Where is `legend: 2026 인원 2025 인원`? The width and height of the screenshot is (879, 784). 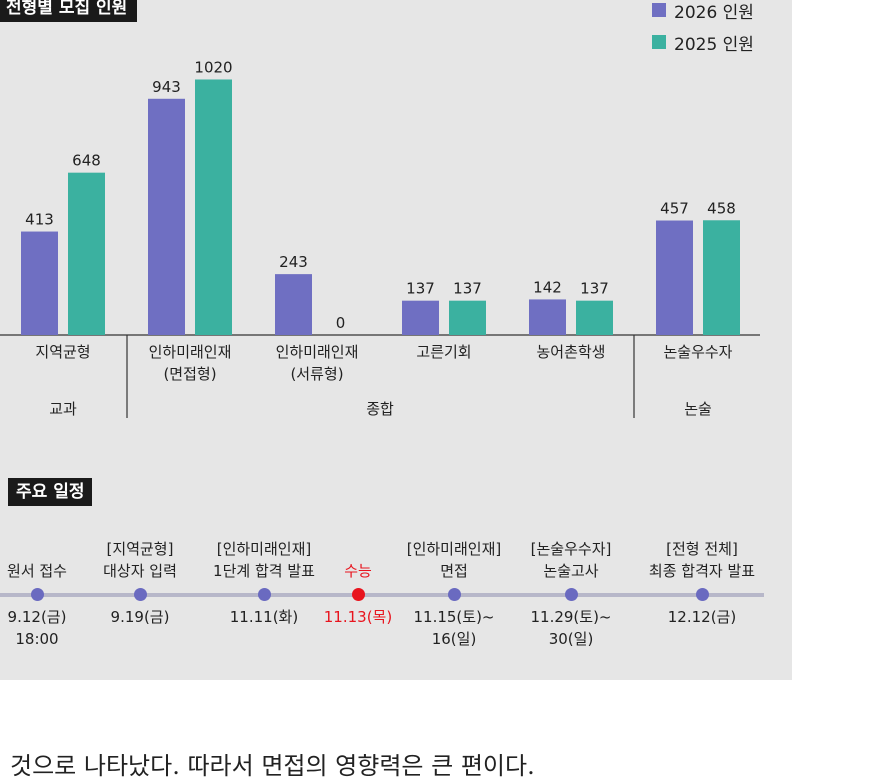
legend: 2026 인원 2025 인원 is located at coordinates (703, 29).